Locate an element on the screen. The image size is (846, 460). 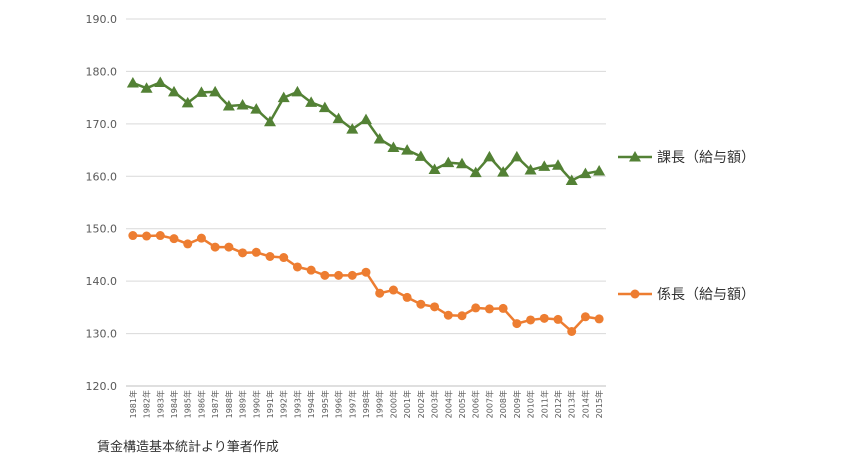
x-tick-label: 1994年 is located at coordinates (311, 404).